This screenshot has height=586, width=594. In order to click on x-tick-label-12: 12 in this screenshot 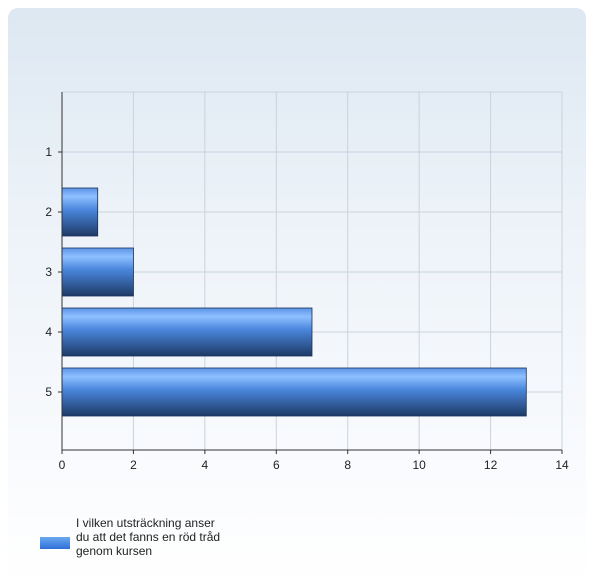, I will do `click(491, 465)`.